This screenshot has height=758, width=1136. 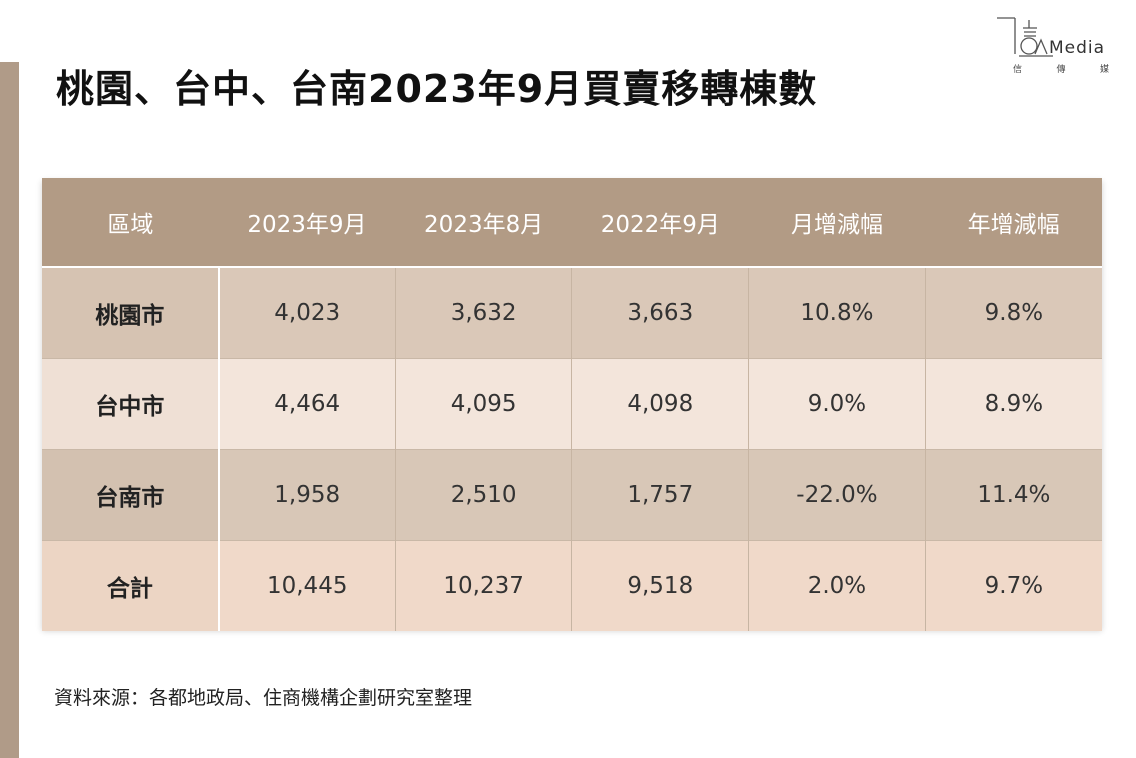 I want to click on table-cell: -22.0%, so click(x=837, y=495).